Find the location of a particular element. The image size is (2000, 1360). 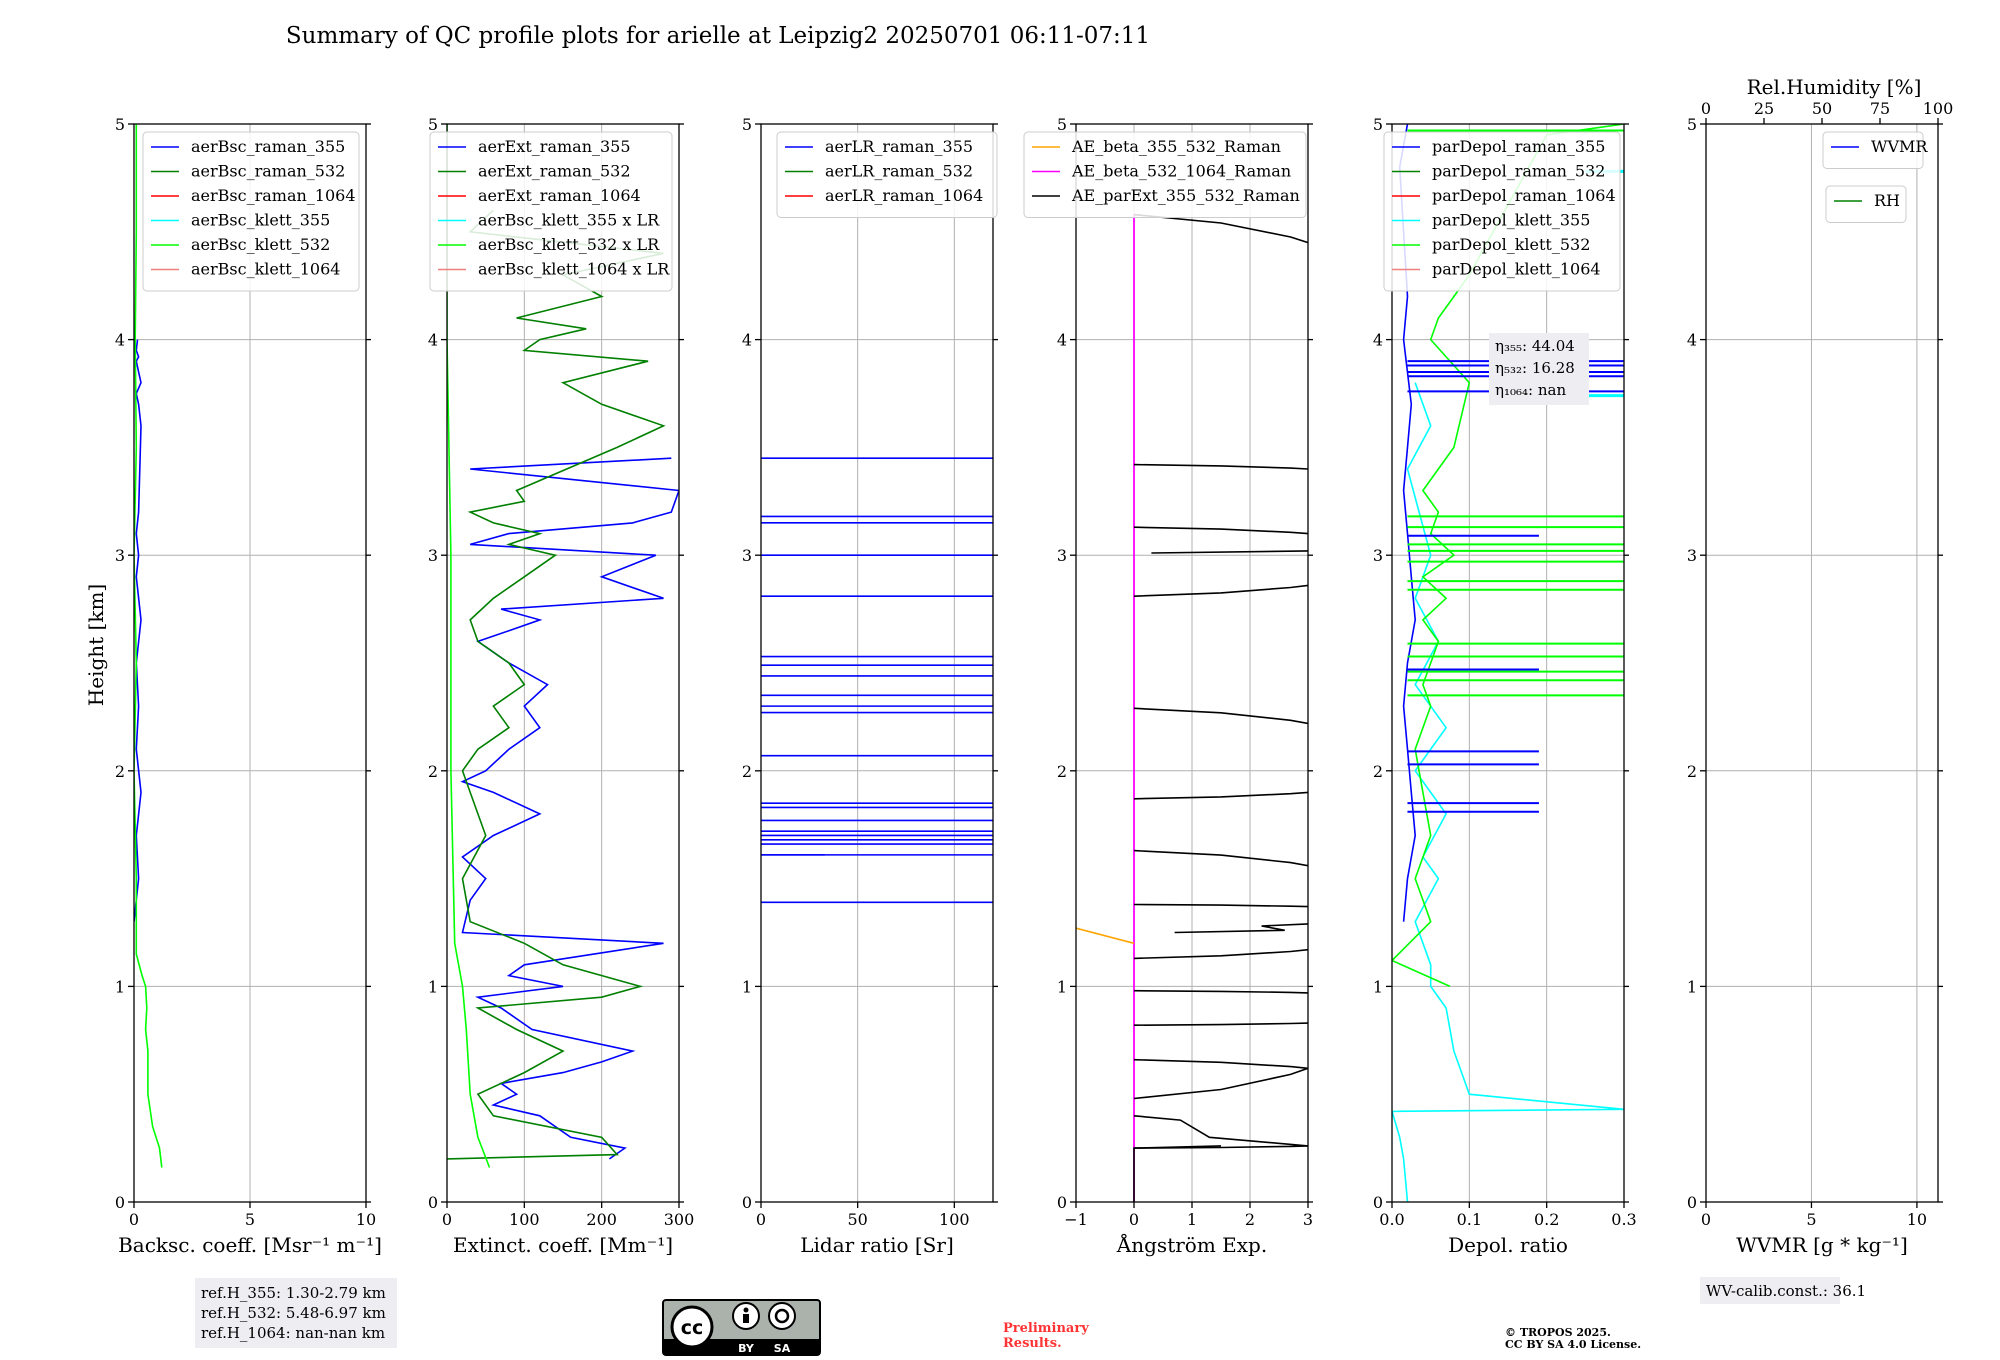

series-aerBsc_klett_532 x LR is located at coordinates (469, 646).